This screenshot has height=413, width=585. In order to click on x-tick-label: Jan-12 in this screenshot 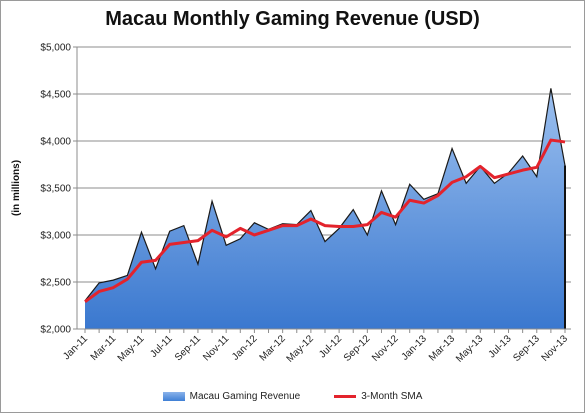, I will do `click(245, 348)`.